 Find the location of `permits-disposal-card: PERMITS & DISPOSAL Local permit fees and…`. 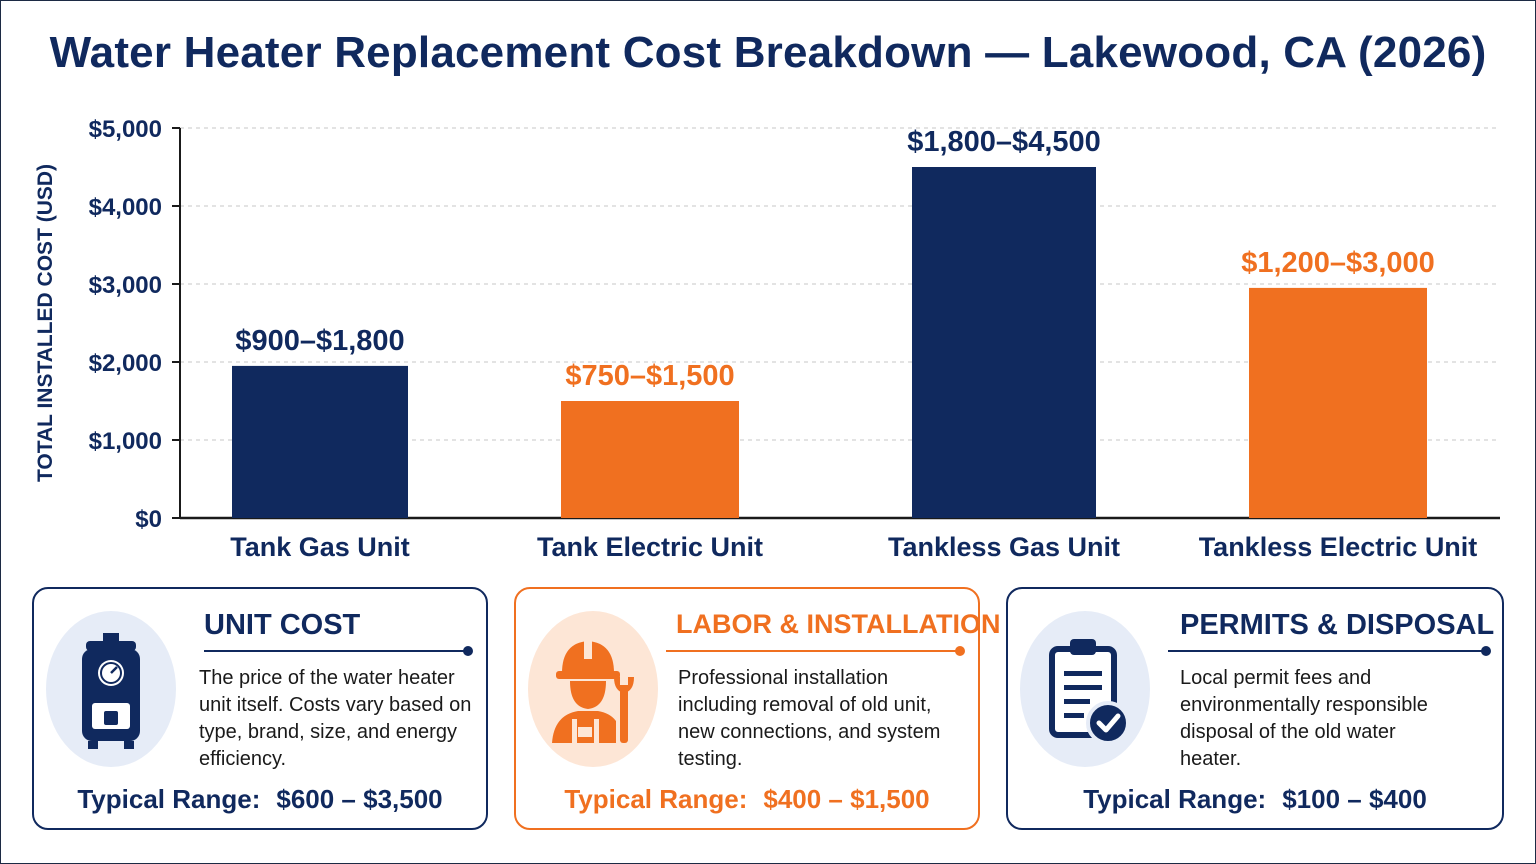

permits-disposal-card: PERMITS & DISPOSAL Local permit fees and… is located at coordinates (1255, 708).